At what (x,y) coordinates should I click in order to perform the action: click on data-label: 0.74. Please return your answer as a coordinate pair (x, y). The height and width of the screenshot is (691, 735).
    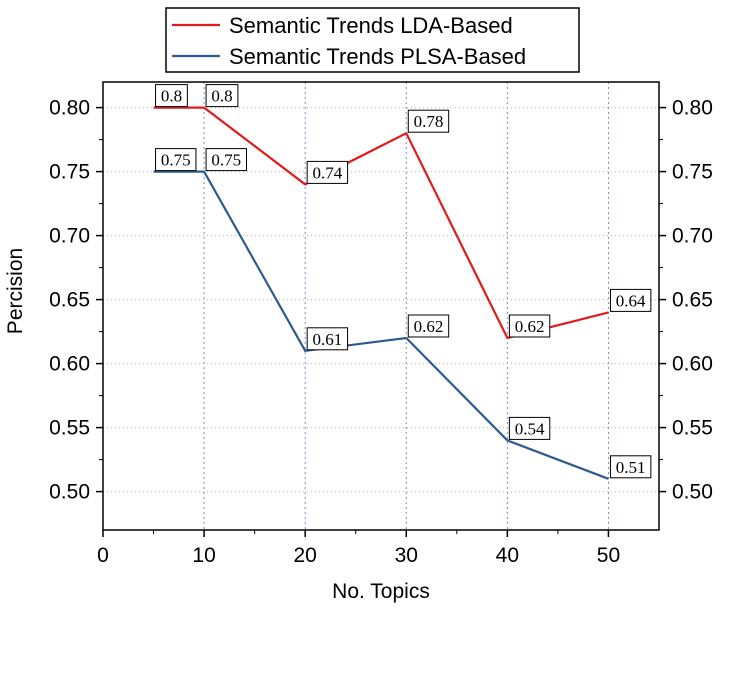
    Looking at the image, I should click on (327, 172).